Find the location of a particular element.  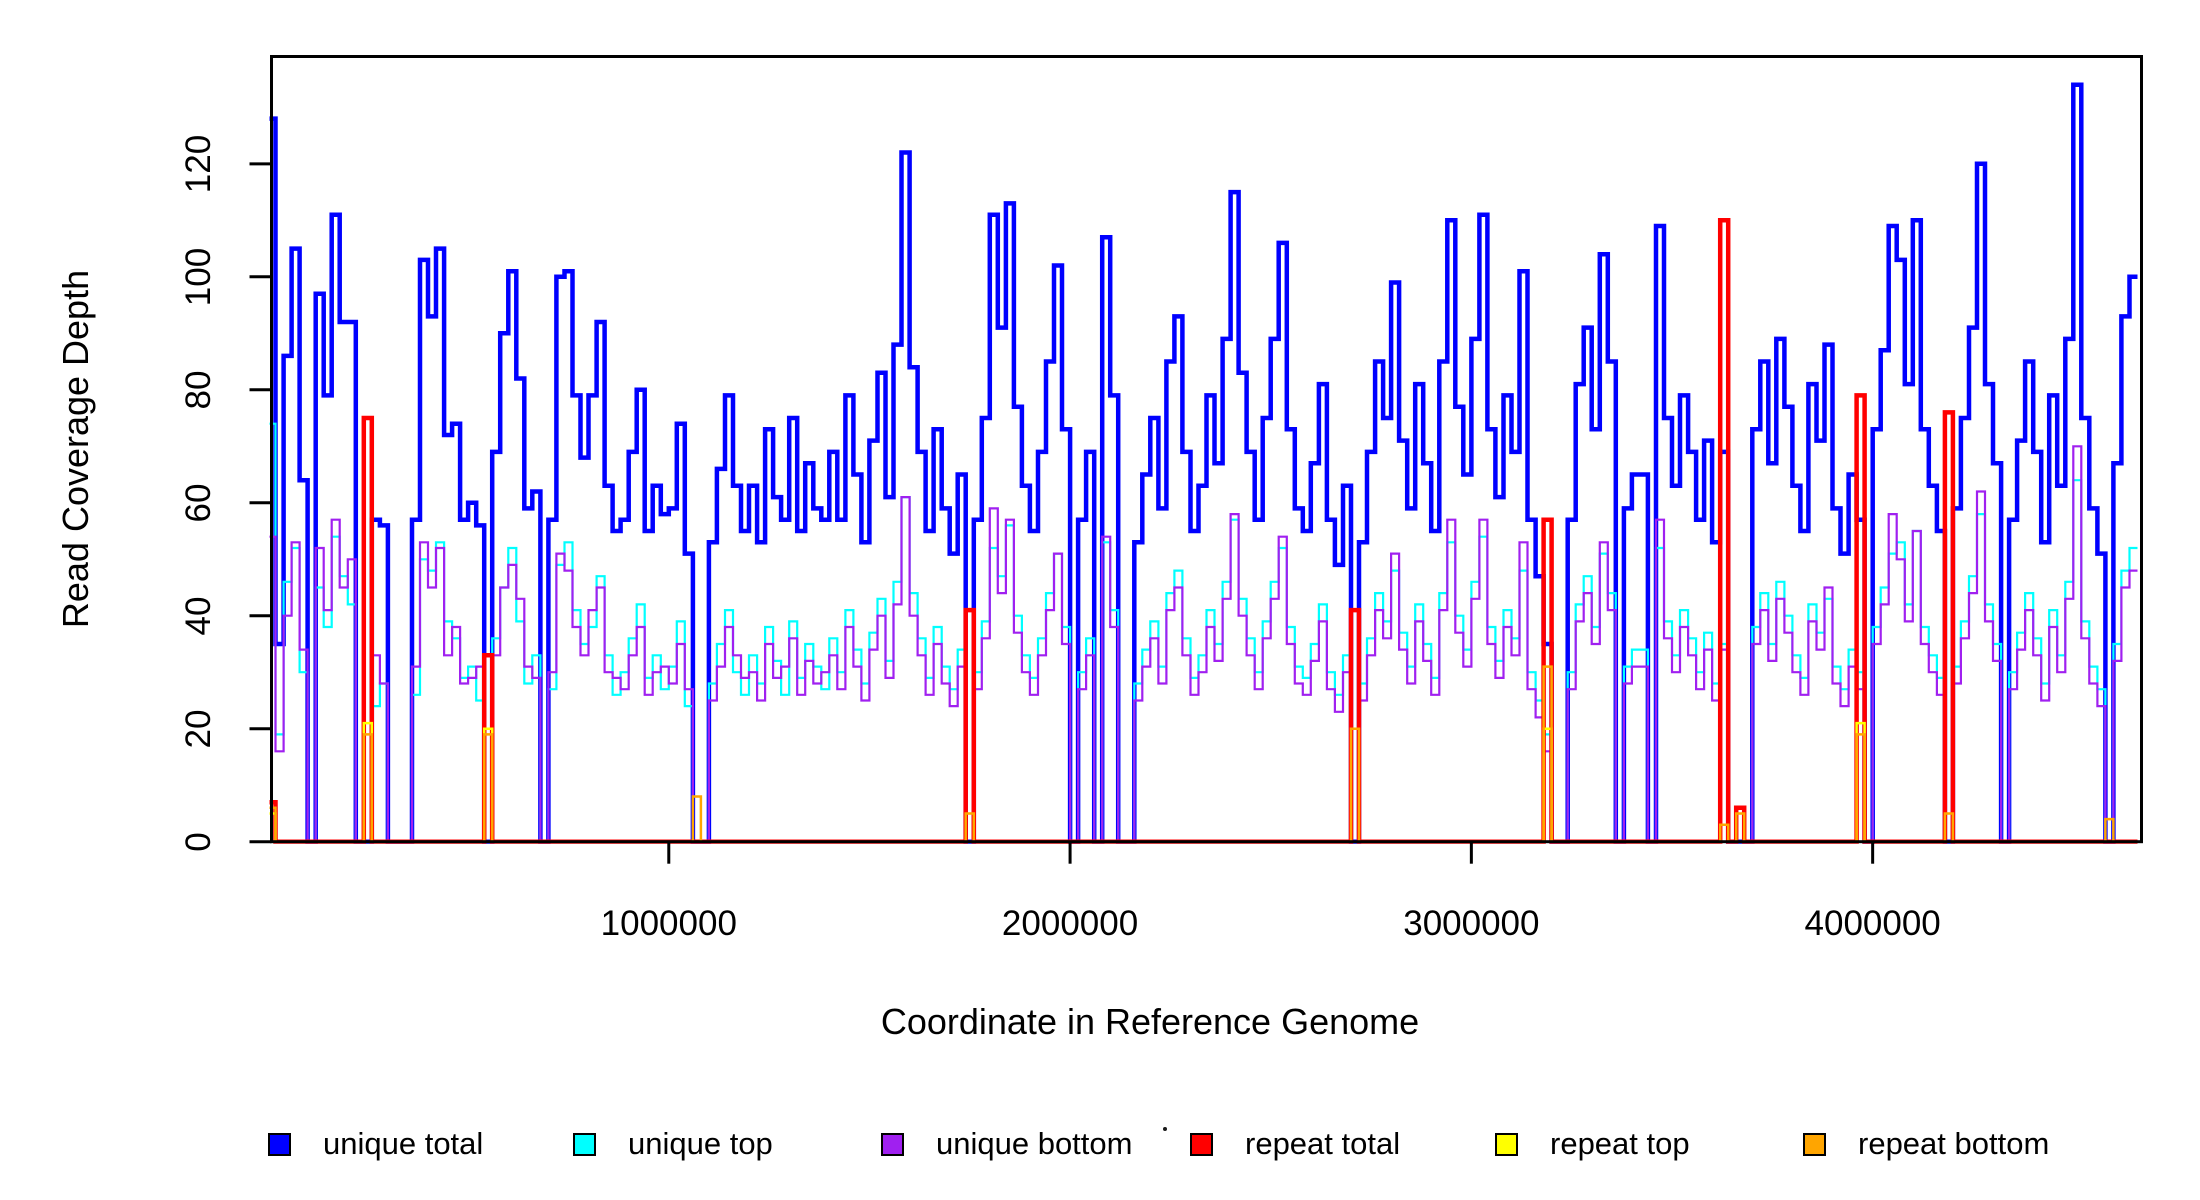

x-tick-label: 4000000 is located at coordinates (1872, 923).